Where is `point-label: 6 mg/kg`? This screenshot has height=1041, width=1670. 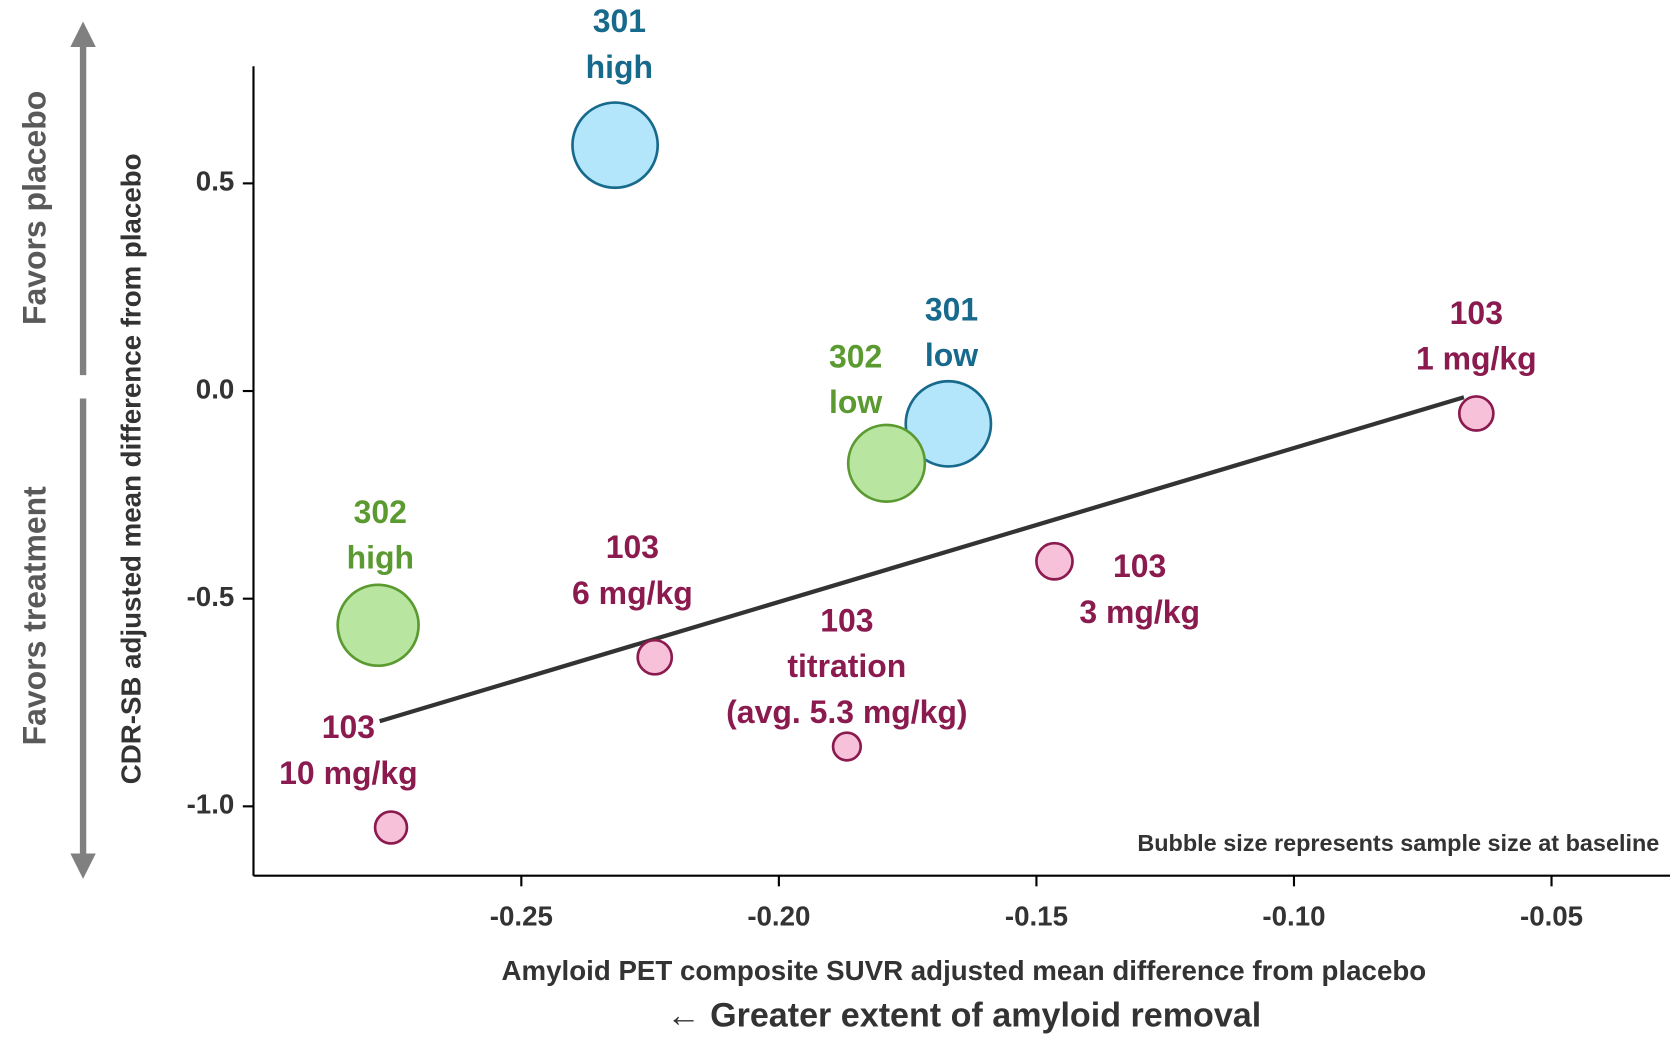 point-label: 6 mg/kg is located at coordinates (632, 593).